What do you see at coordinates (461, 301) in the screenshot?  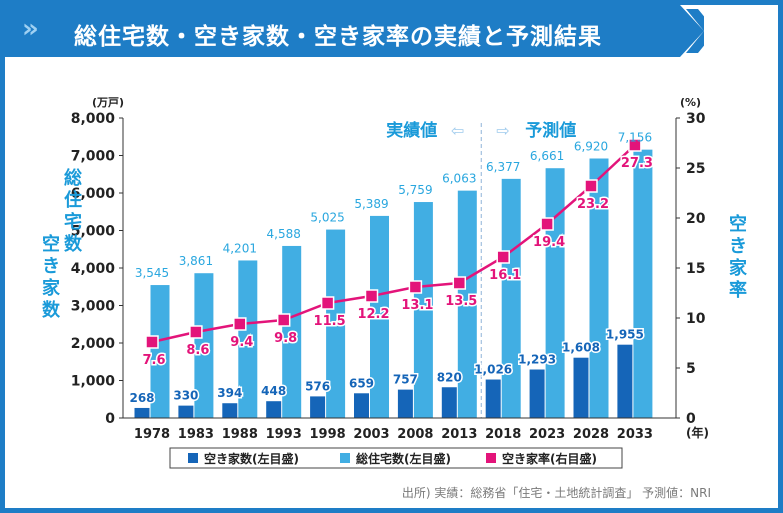 I see `rate-value-label: 13.5` at bounding box center [461, 301].